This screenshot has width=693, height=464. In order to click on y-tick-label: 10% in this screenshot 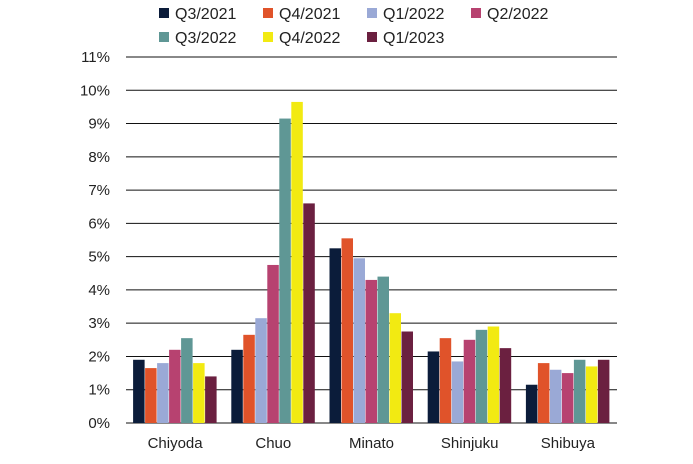, I will do `click(95, 90)`.